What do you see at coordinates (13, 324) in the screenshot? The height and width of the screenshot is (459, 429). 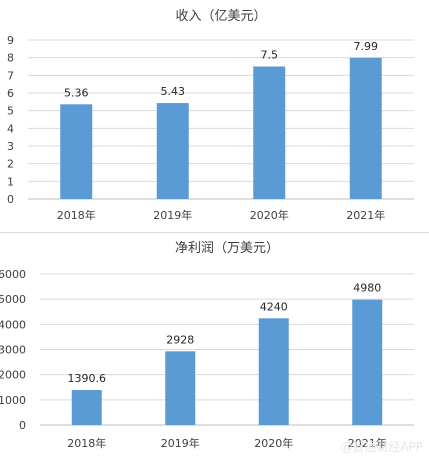 I see `y-tick-label: 4000` at bounding box center [13, 324].